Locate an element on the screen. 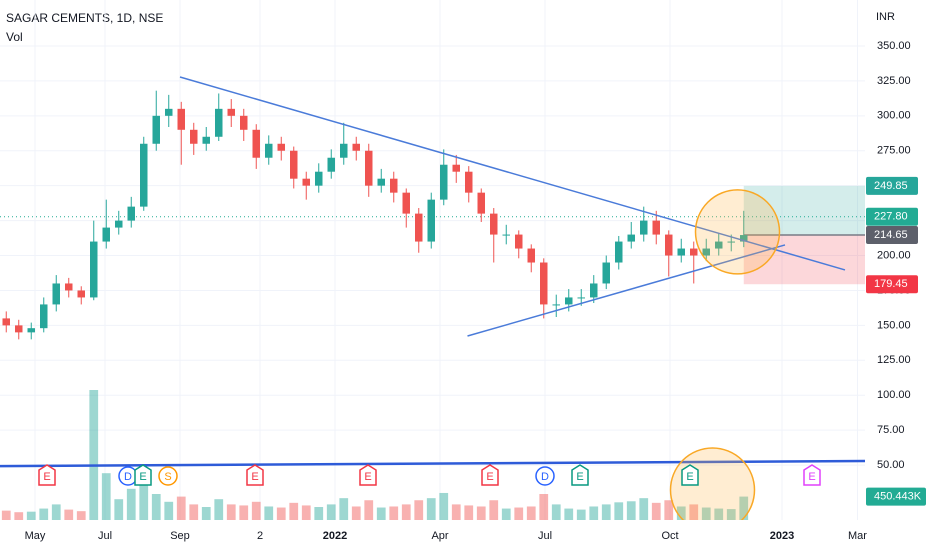 This screenshot has height=550, width=932. y-tick-label: 350.00 is located at coordinates (894, 46).